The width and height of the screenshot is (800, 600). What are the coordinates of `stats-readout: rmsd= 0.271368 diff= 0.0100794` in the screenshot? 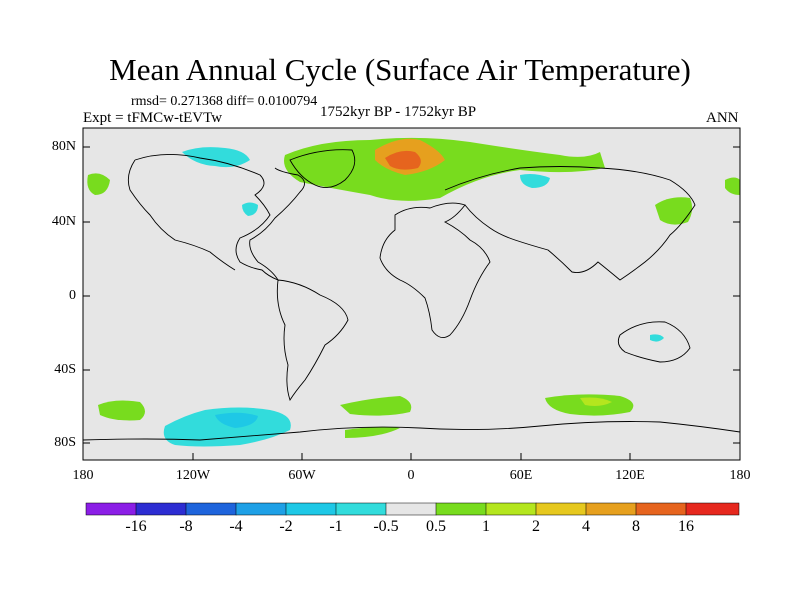 It's located at (224, 101).